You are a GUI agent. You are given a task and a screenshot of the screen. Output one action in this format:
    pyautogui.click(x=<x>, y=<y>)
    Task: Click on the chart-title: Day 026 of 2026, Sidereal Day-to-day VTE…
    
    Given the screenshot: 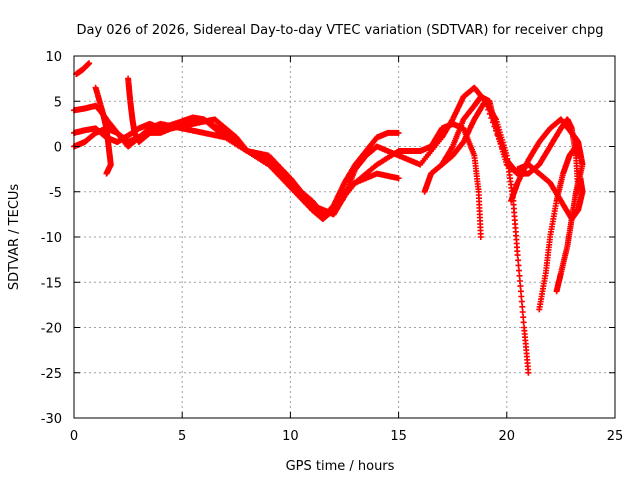 What is the action you would take?
    pyautogui.click(x=339, y=30)
    